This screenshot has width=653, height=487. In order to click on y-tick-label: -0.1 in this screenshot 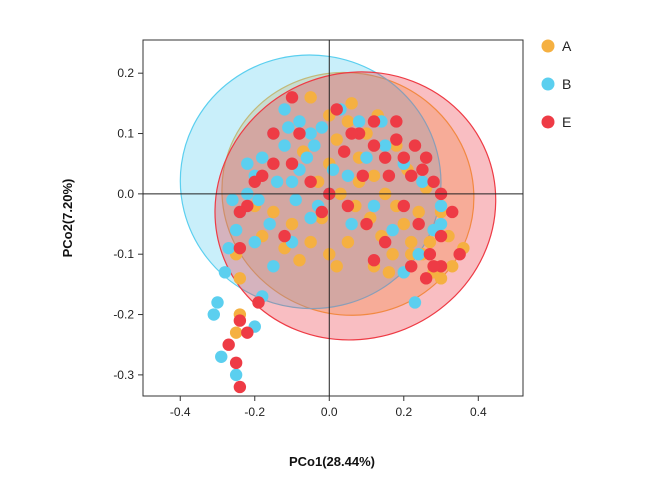, I will do `click(123, 254)`.